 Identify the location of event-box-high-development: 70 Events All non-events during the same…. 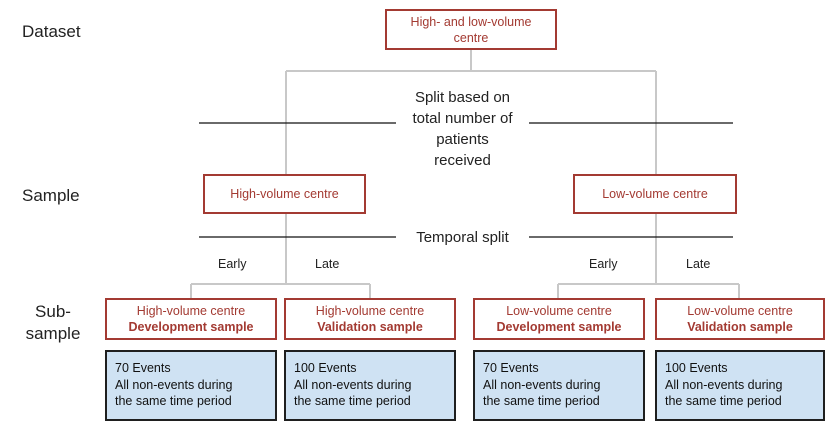
(191, 385).